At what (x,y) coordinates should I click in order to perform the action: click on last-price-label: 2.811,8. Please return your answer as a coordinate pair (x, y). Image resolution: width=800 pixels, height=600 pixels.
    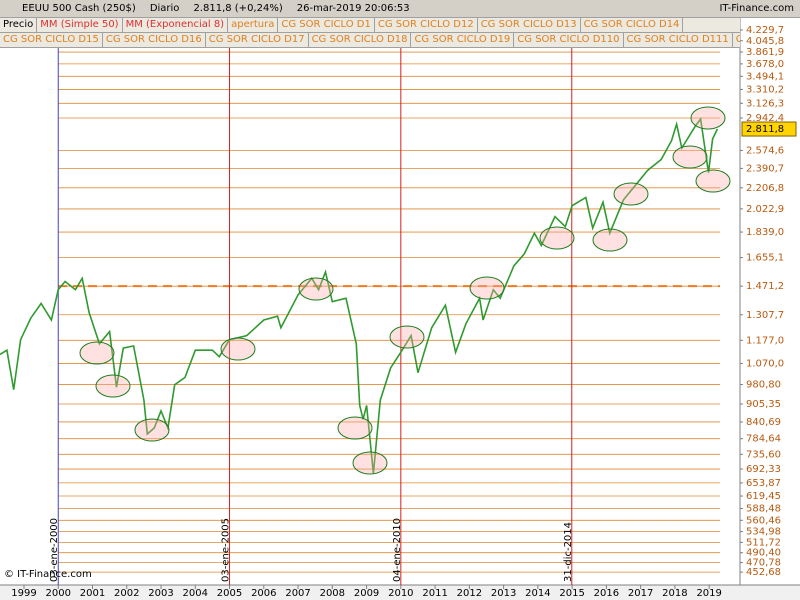
    Looking at the image, I should click on (765, 129).